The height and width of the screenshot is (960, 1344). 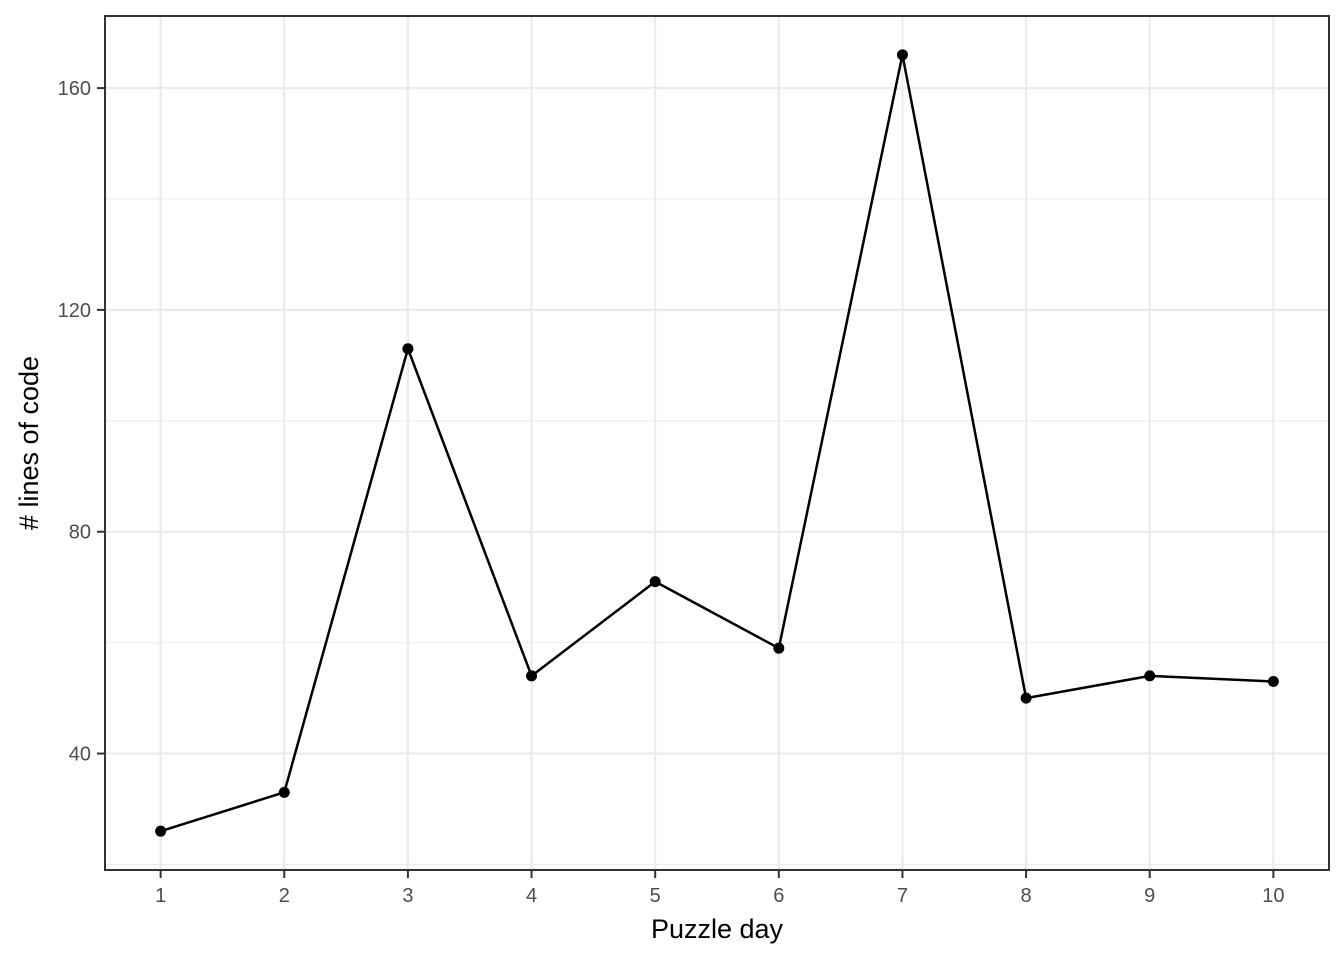 What do you see at coordinates (902, 896) in the screenshot?
I see `x-tick-label-7: 7` at bounding box center [902, 896].